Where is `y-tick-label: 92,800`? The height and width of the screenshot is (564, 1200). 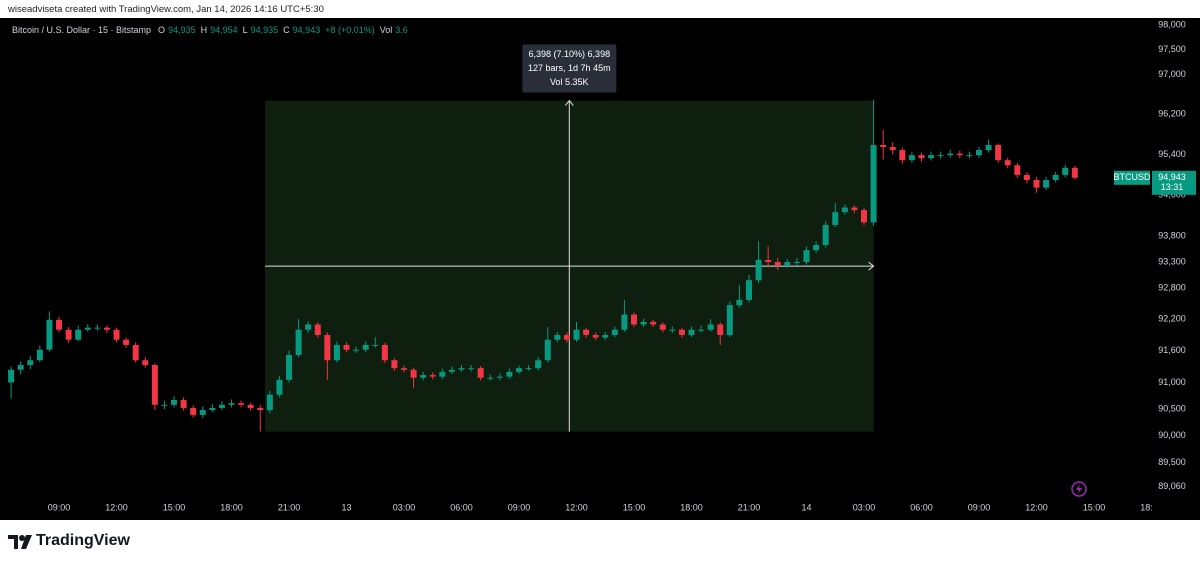
y-tick-label: 92,800 is located at coordinates (1172, 287).